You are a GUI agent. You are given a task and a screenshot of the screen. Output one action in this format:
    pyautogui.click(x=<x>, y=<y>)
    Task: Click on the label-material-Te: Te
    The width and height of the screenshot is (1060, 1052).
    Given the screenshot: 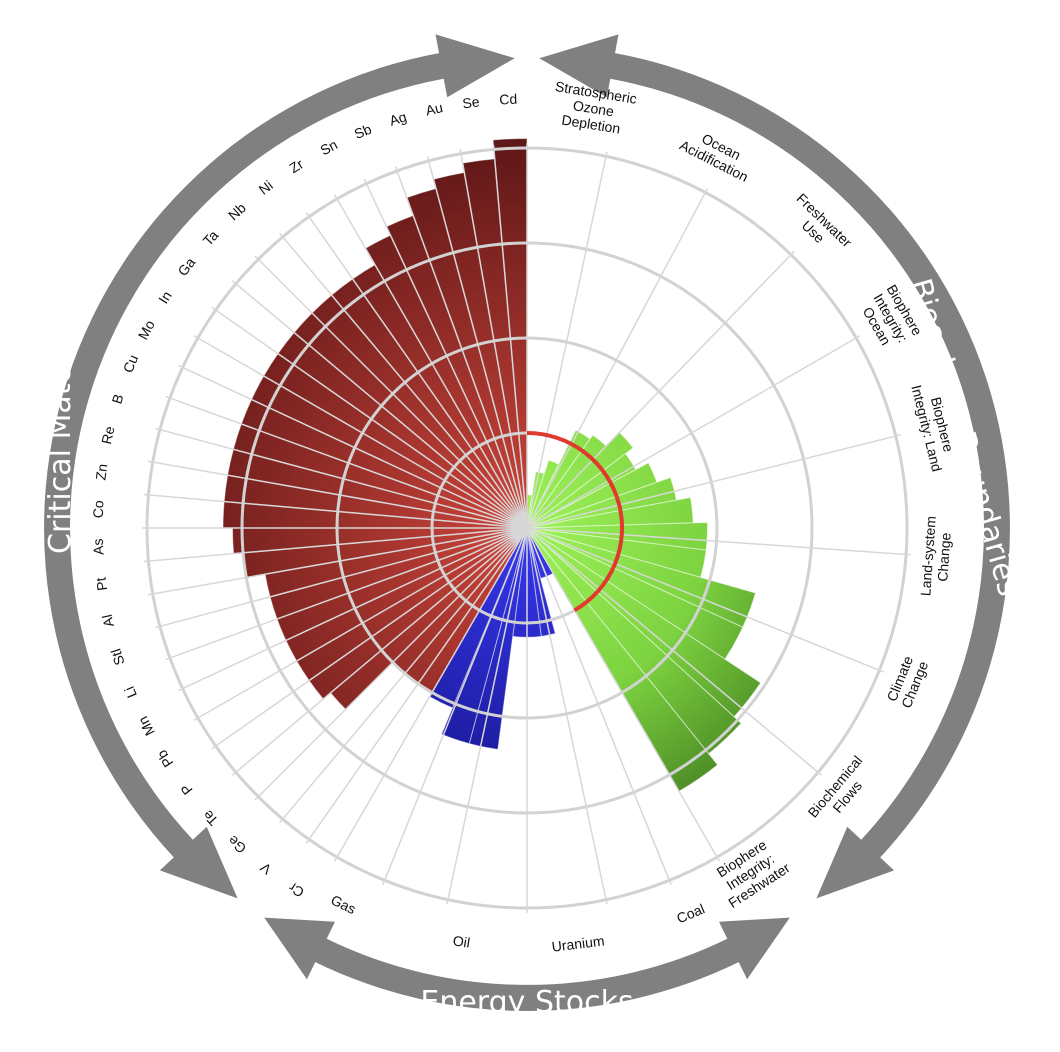 What is the action you would take?
    pyautogui.click(x=210, y=818)
    